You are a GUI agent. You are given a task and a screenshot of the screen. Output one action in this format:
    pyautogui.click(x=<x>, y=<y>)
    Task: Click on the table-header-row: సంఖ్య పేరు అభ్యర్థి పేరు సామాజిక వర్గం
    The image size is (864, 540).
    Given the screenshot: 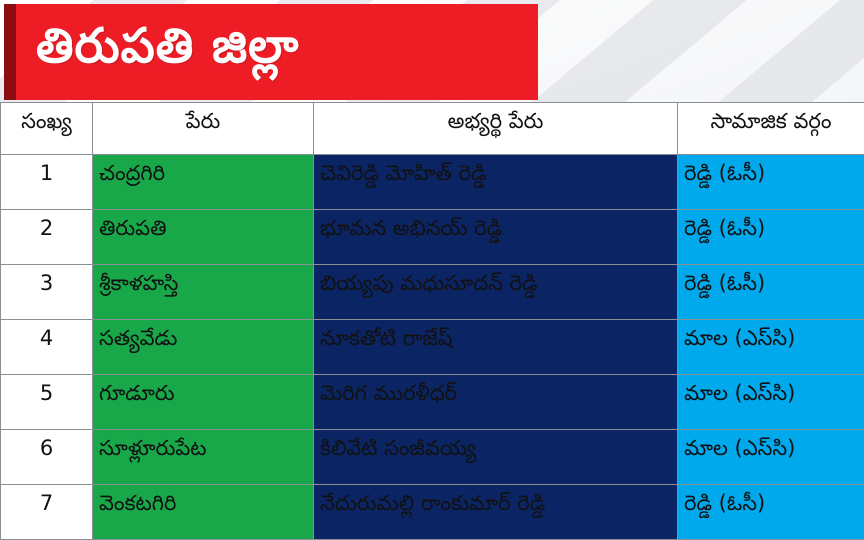 What is the action you would take?
    pyautogui.click(x=432, y=128)
    